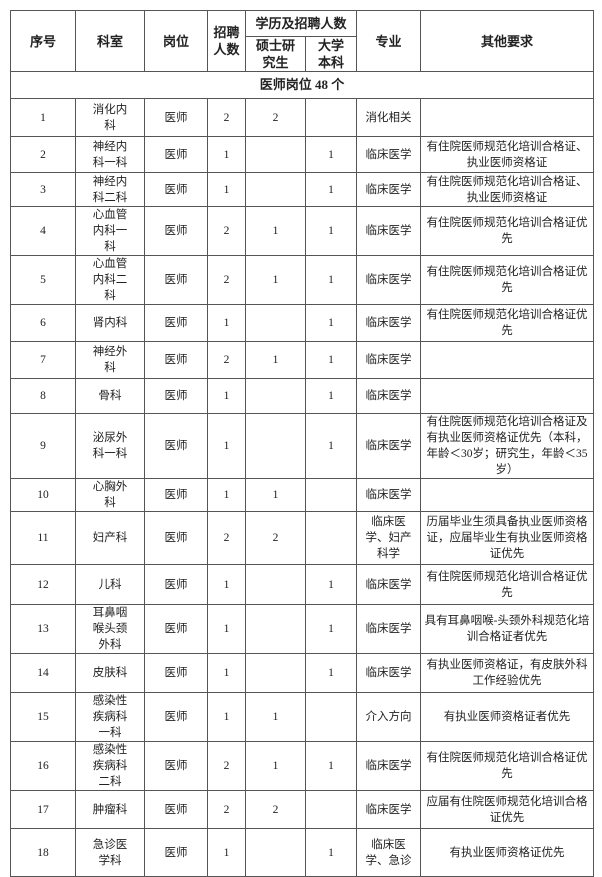 The image size is (602, 877). I want to click on cell-seq: 2, so click(43, 154).